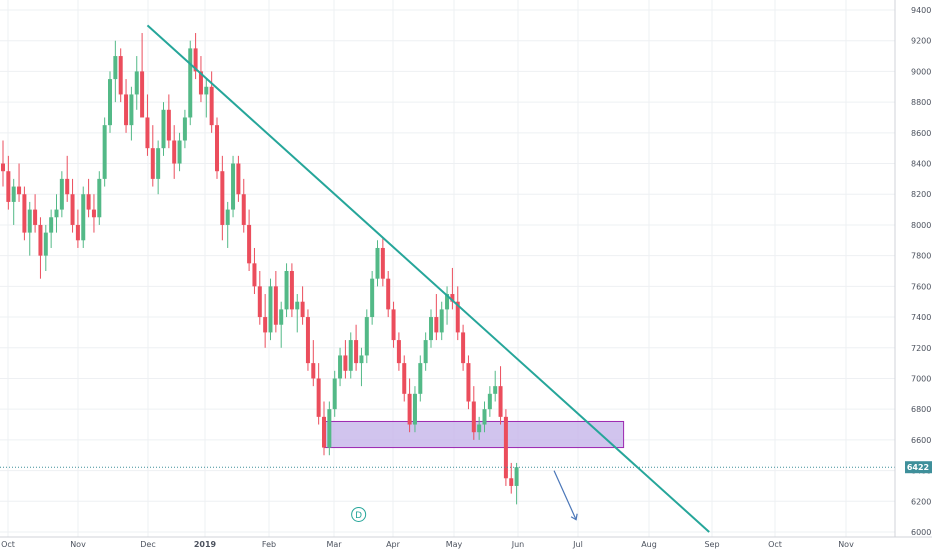 This screenshot has width=932, height=554. Describe the element at coordinates (649, 544) in the screenshot. I see `x-tick-label: Aug` at that location.